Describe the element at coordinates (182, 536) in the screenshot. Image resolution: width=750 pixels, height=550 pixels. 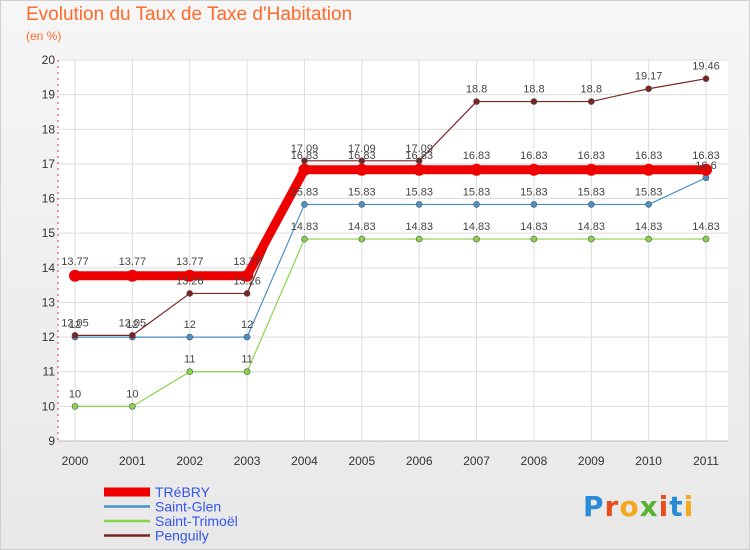
I see `legend-label: Penguily` at that location.